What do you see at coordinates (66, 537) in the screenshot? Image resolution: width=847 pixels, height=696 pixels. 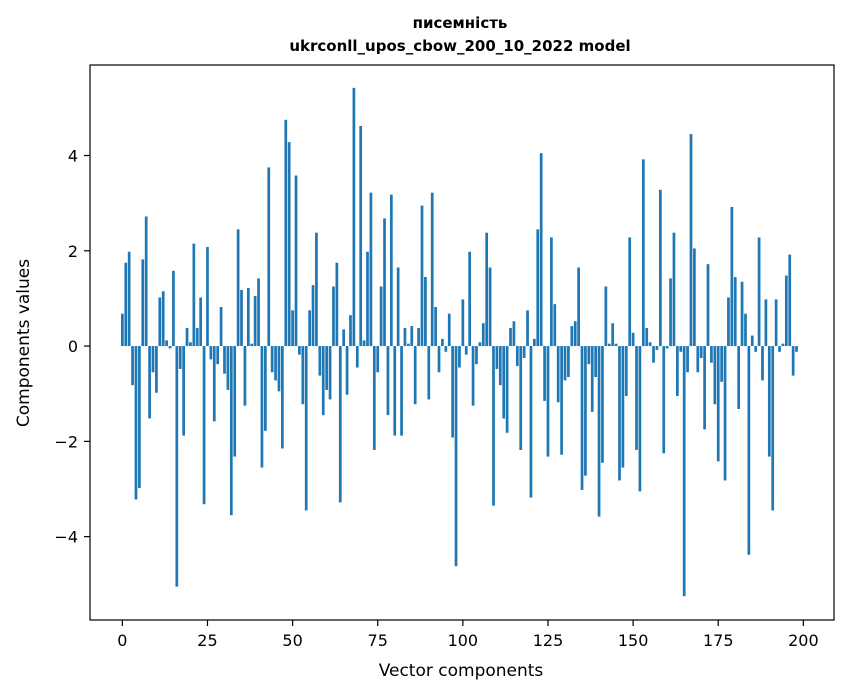 I see `y-tick-label: −4` at bounding box center [66, 537].